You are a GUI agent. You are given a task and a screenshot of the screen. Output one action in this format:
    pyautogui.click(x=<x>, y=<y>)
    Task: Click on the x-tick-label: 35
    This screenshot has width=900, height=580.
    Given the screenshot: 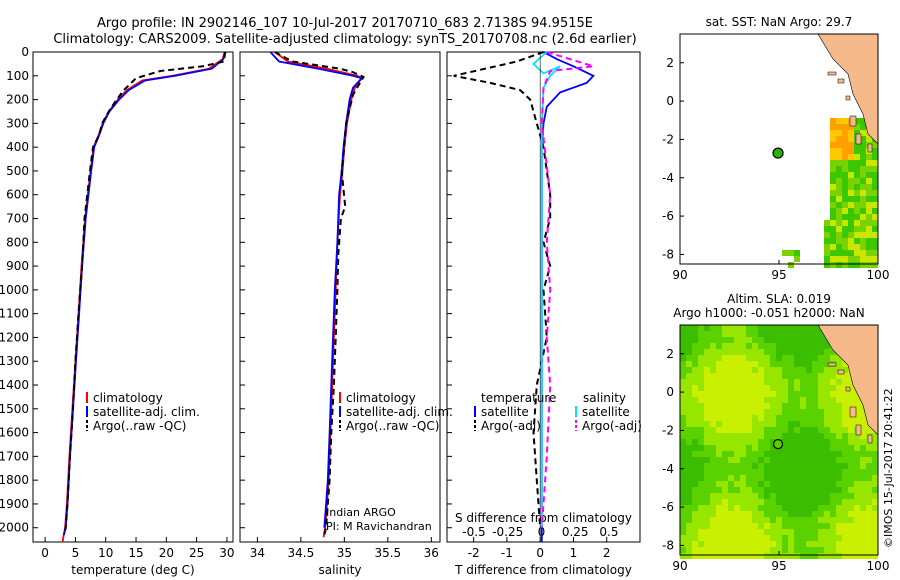 What is the action you would take?
    pyautogui.click(x=344, y=553)
    